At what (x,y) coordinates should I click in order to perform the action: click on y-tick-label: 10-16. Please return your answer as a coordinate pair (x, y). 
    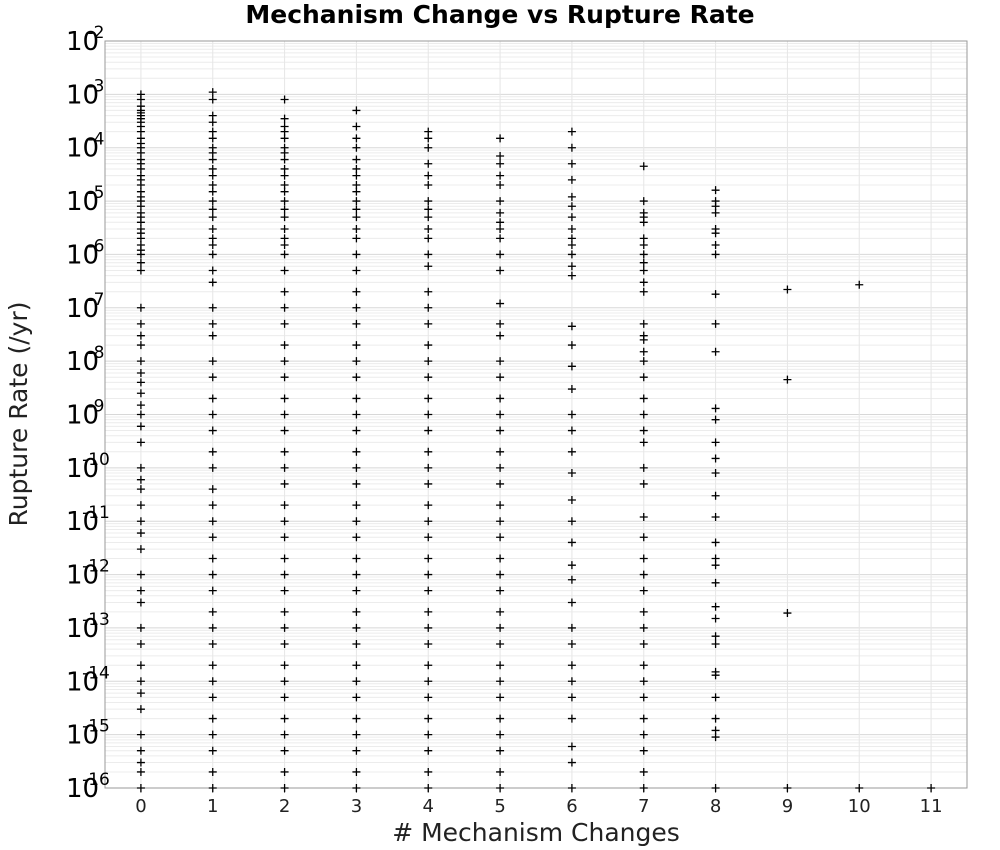
    Looking at the image, I should click on (88, 787).